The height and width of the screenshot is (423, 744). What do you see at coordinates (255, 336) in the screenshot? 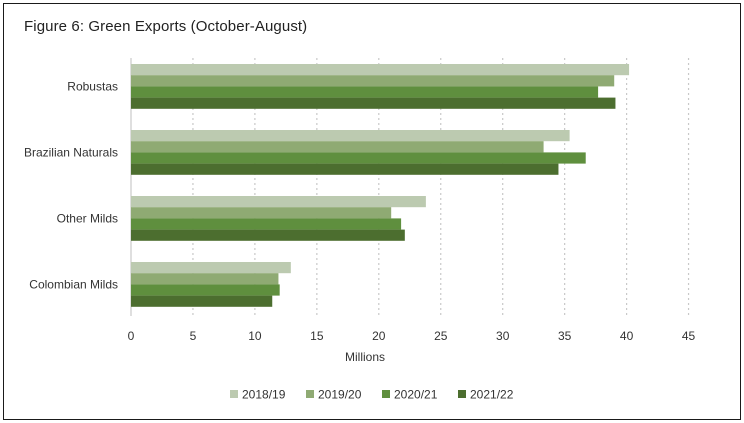
I see `x-tick-label: 10` at bounding box center [255, 336].